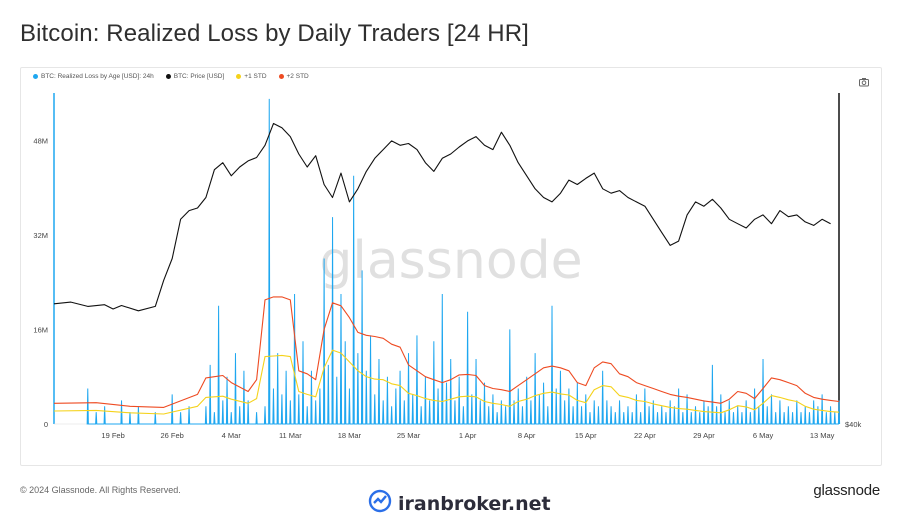 This screenshot has width=900, height=518. I want to click on x-tick-label: 25 Mar, so click(409, 435).